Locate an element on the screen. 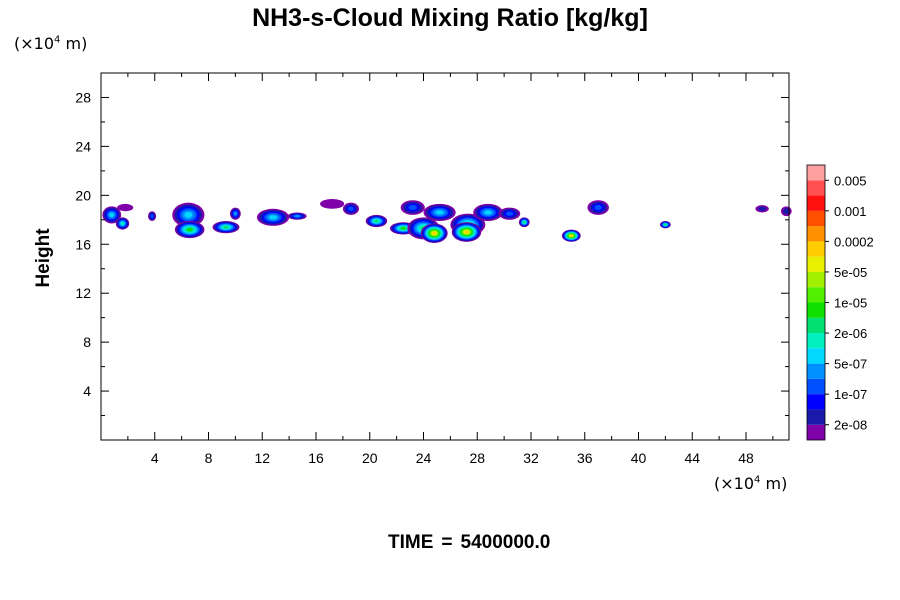 The image size is (900, 600). x-tick-label: 20 is located at coordinates (370, 458).